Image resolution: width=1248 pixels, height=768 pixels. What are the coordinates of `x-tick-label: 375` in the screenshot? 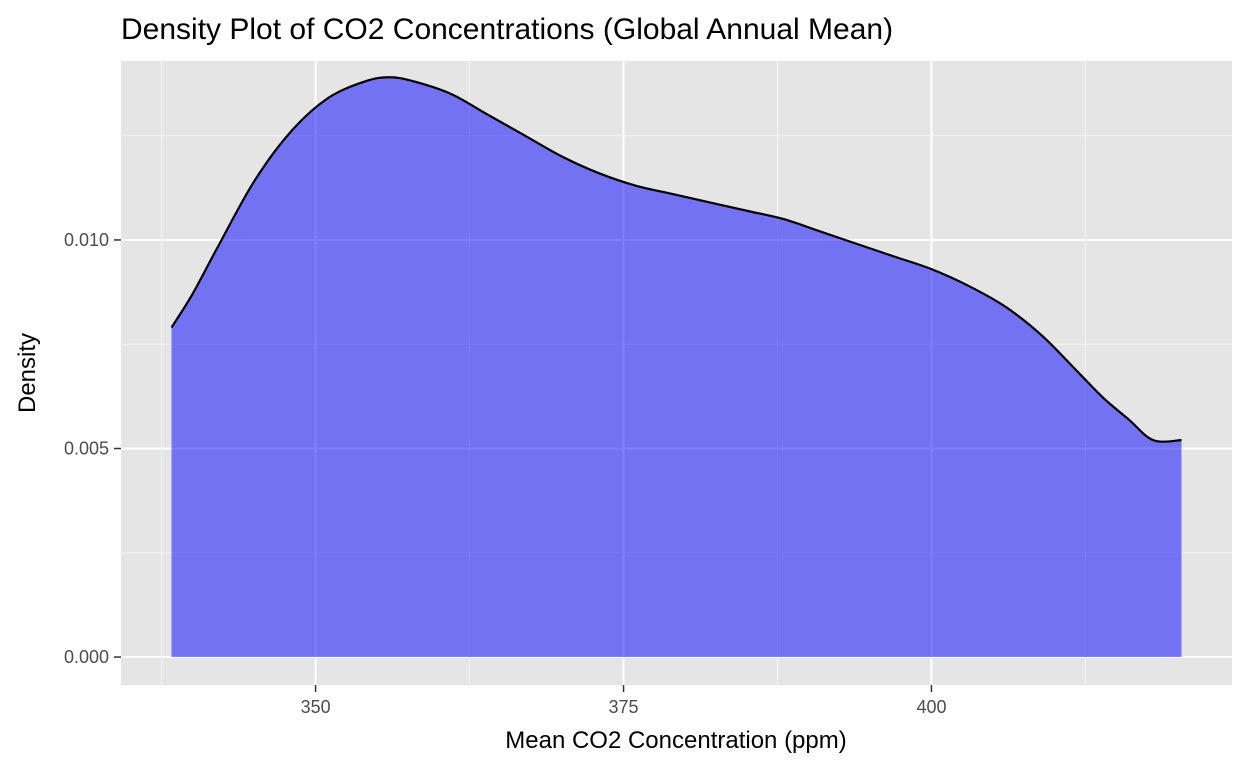 It's located at (624, 707).